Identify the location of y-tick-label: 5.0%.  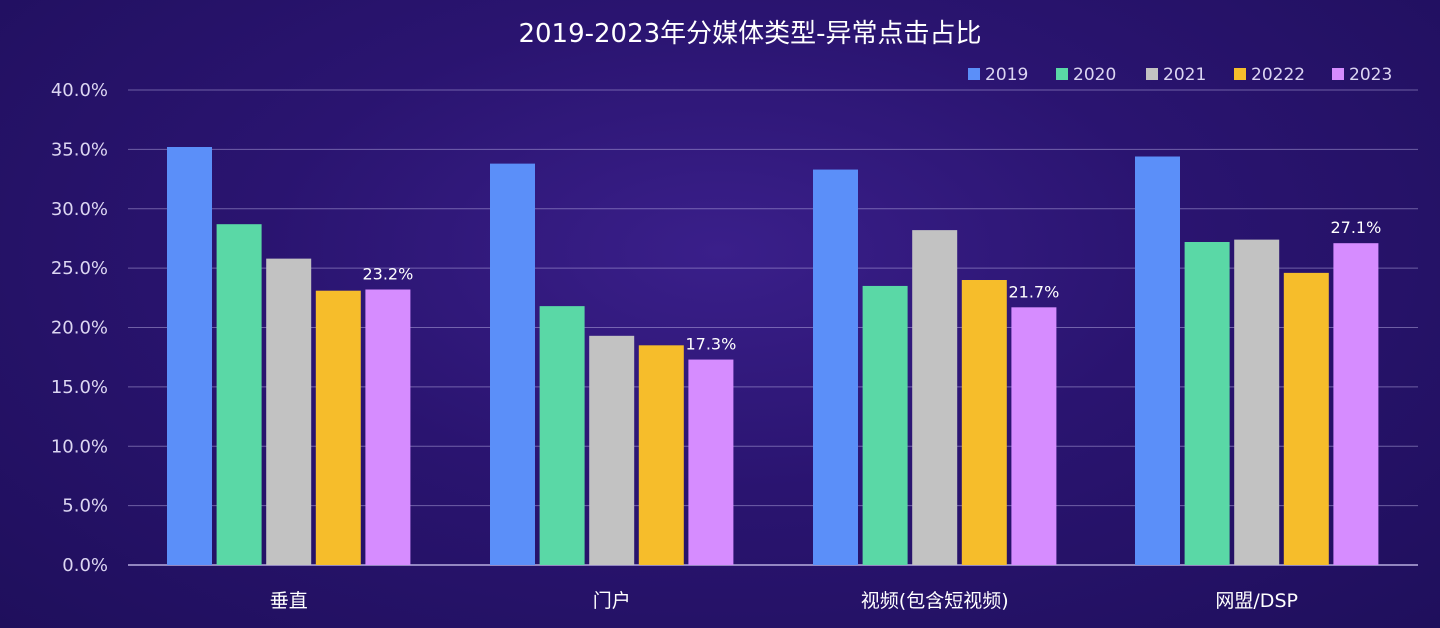
(85, 506).